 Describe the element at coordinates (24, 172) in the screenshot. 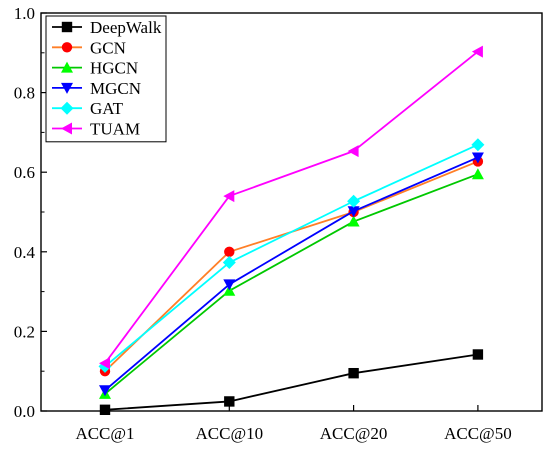

I see `y-tick-label: 0.6` at that location.